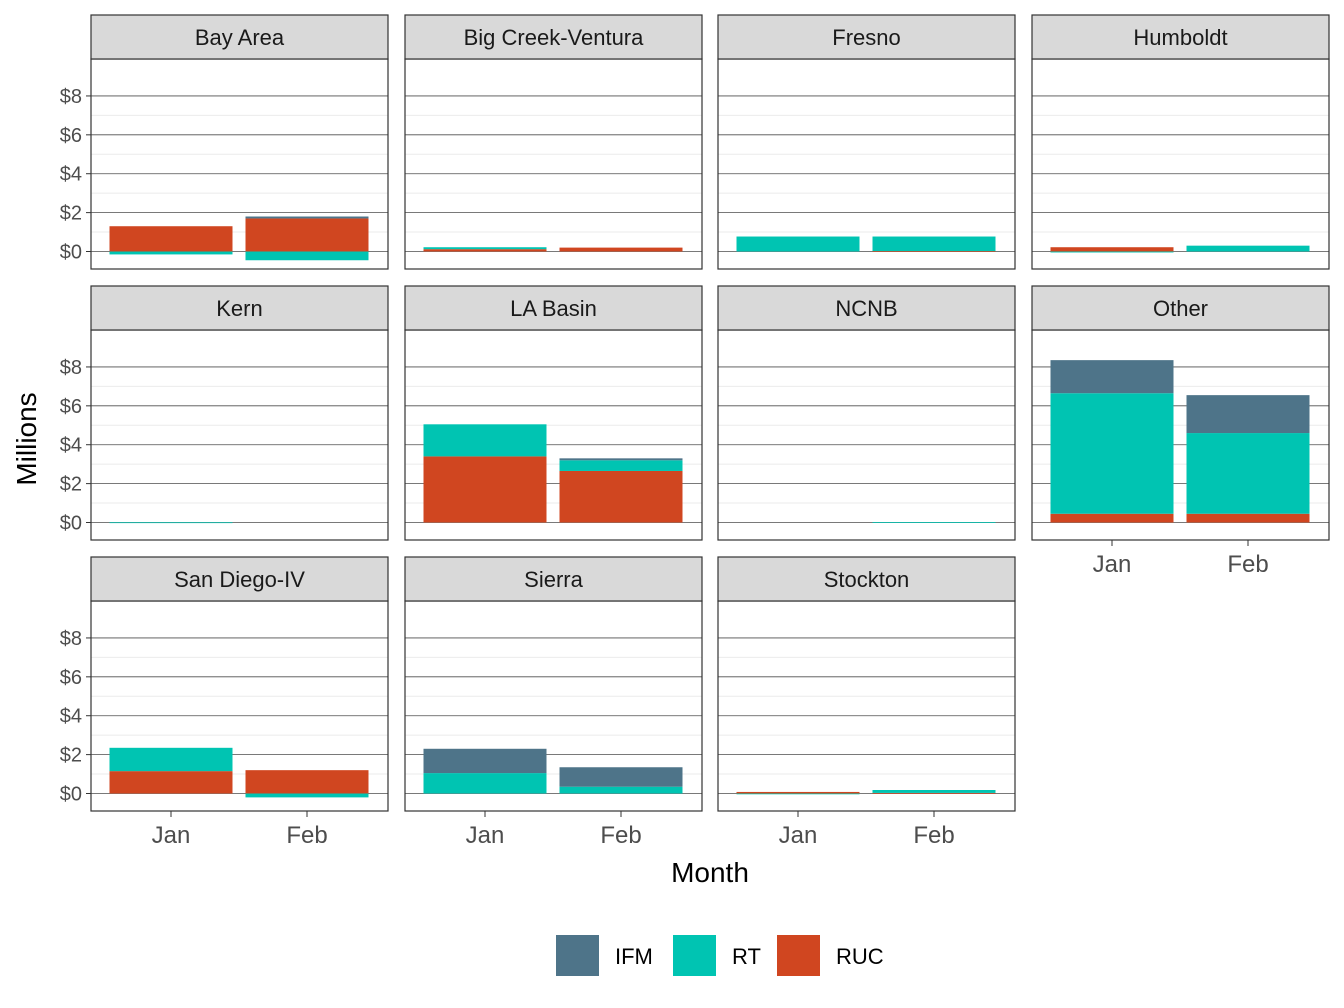 The height and width of the screenshot is (1008, 1344). I want to click on facet-strip-label: NCNB, so click(866, 308).